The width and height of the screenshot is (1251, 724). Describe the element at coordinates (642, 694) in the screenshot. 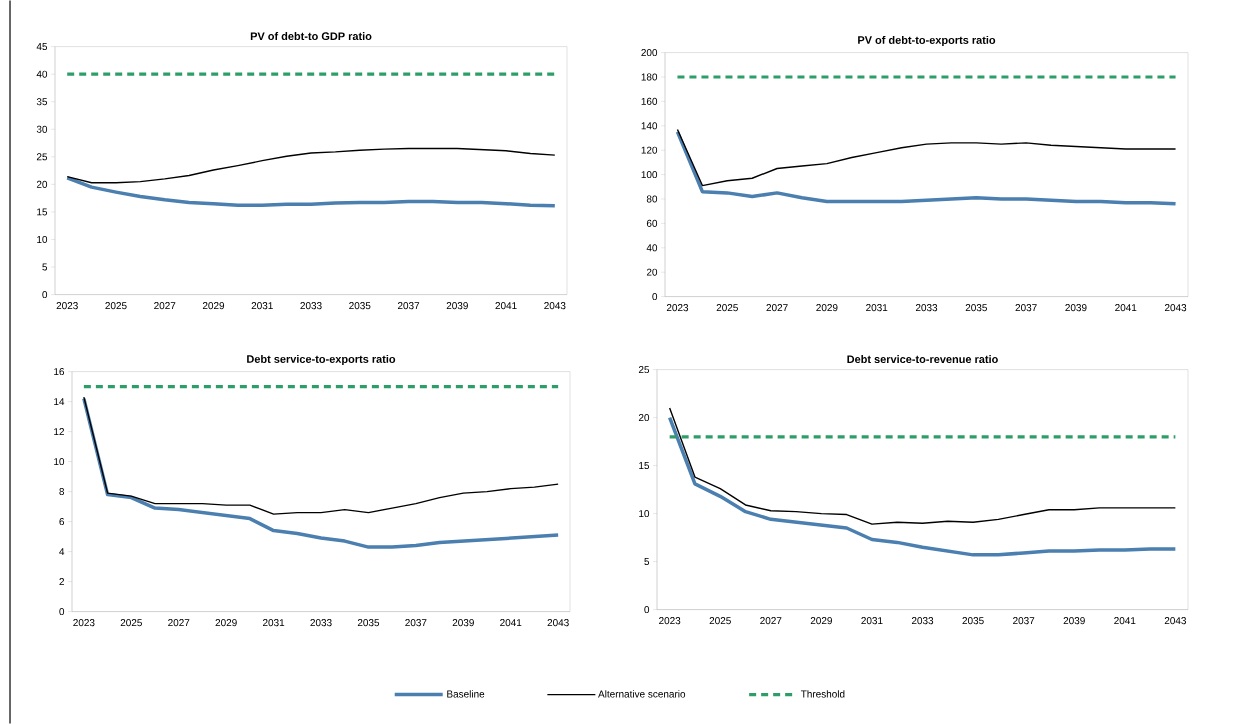

I see `legend-label: Alternative scenario` at that location.